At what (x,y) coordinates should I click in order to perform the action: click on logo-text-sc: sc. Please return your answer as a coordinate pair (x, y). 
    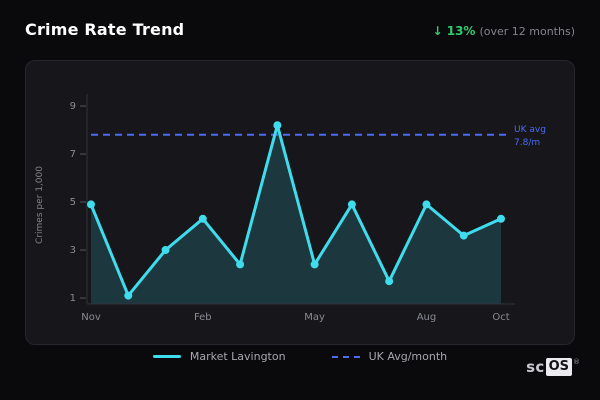
    Looking at the image, I should click on (535, 367).